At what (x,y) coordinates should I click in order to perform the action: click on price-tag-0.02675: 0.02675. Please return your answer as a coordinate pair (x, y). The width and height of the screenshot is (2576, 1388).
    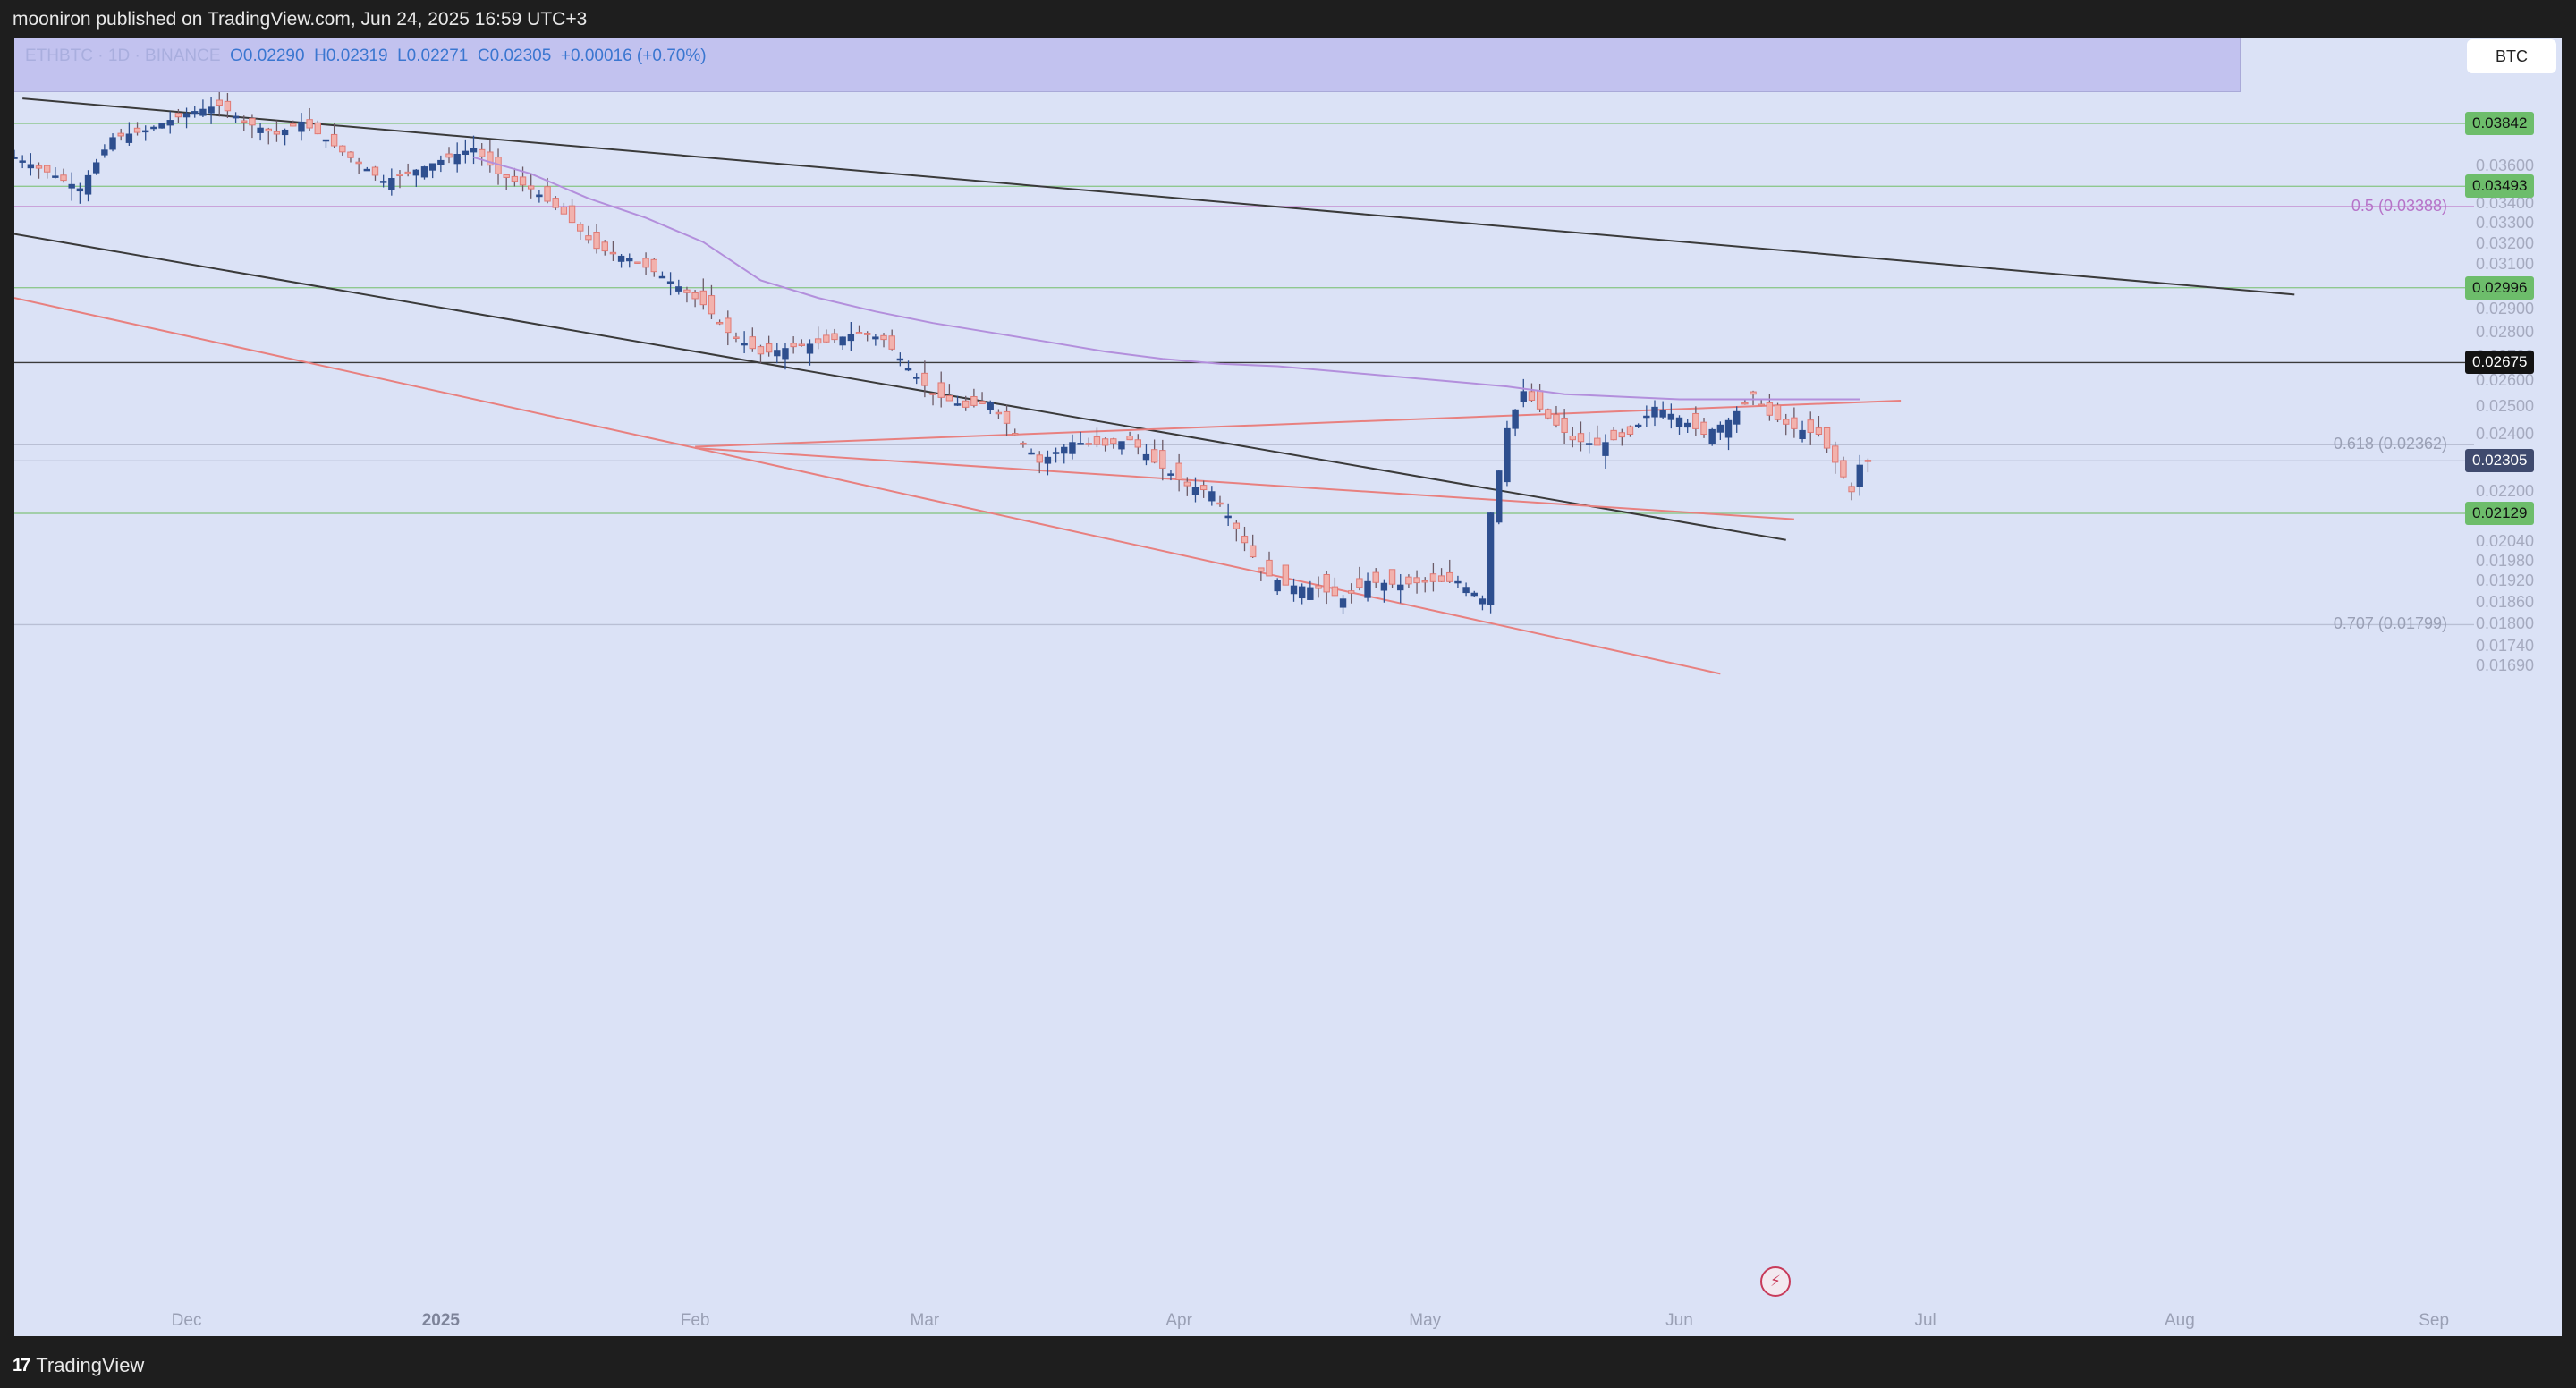
    Looking at the image, I should click on (2500, 363).